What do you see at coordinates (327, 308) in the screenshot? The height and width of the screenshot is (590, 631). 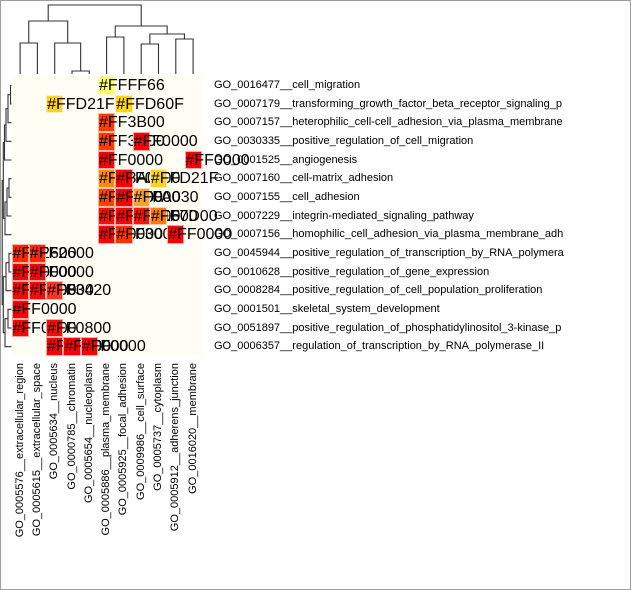 I see `row-label: GO_0001501__skeletal_system_development` at bounding box center [327, 308].